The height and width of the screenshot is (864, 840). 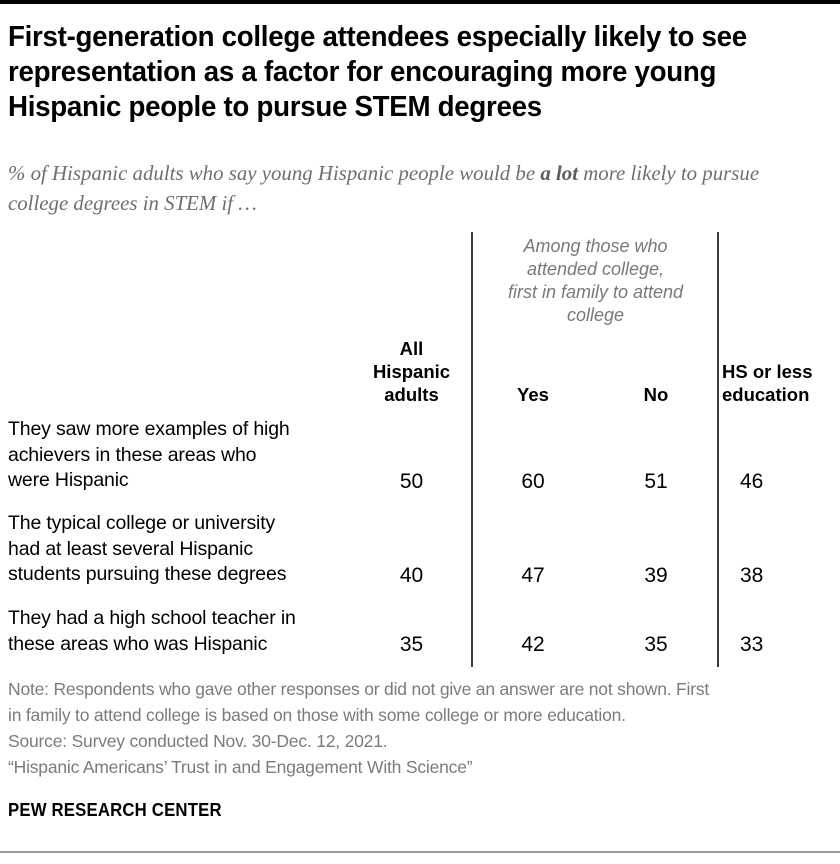 I want to click on pew-research-center-brand: PEW RESEARCH CENTER, so click(x=115, y=810).